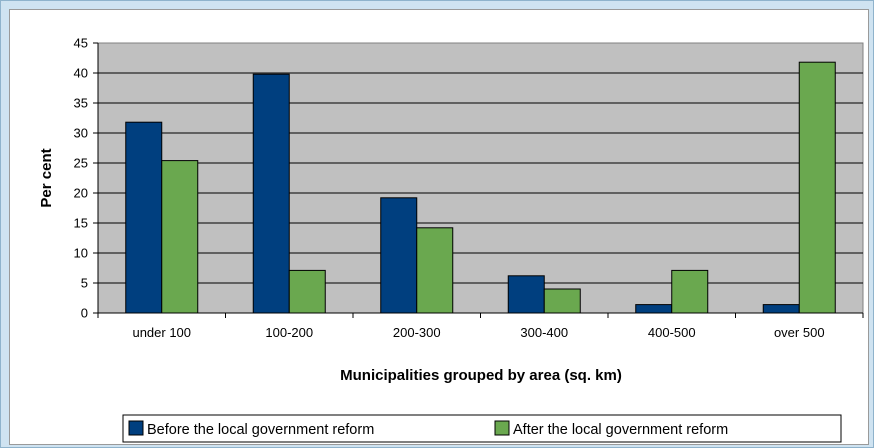 The image size is (874, 448). What do you see at coordinates (86, 178) in the screenshot?
I see `y-axis-ticks: 0 5 10 15 20 25 30 35 40 45` at bounding box center [86, 178].